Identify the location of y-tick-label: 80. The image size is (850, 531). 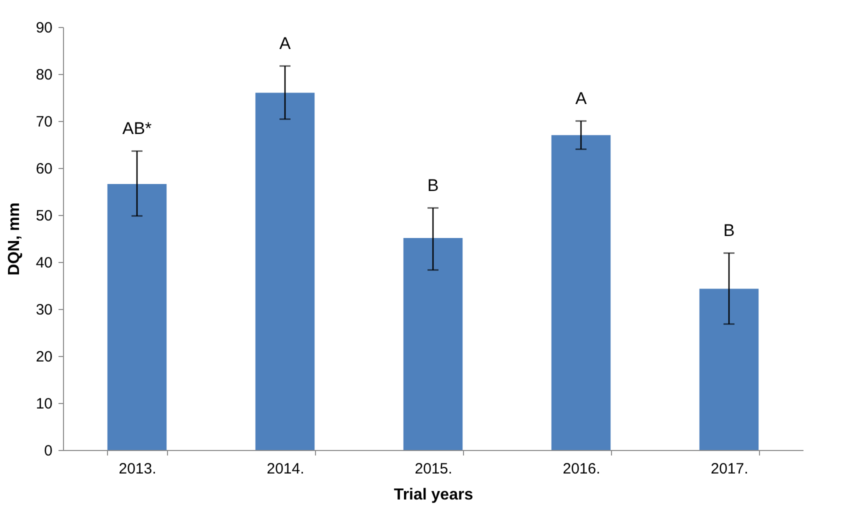
(44, 75).